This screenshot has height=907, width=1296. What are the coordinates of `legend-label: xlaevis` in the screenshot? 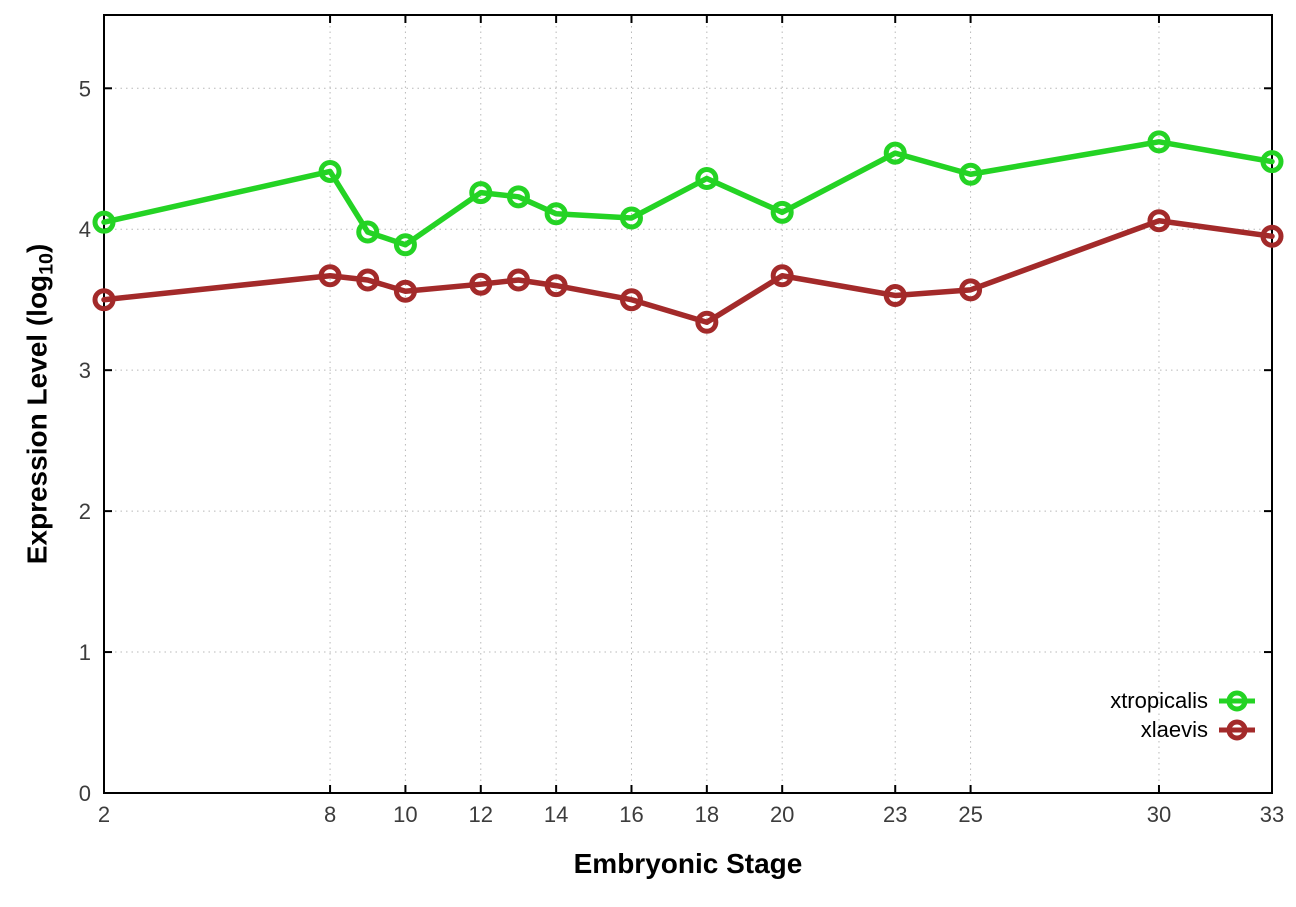 It's located at (1174, 729).